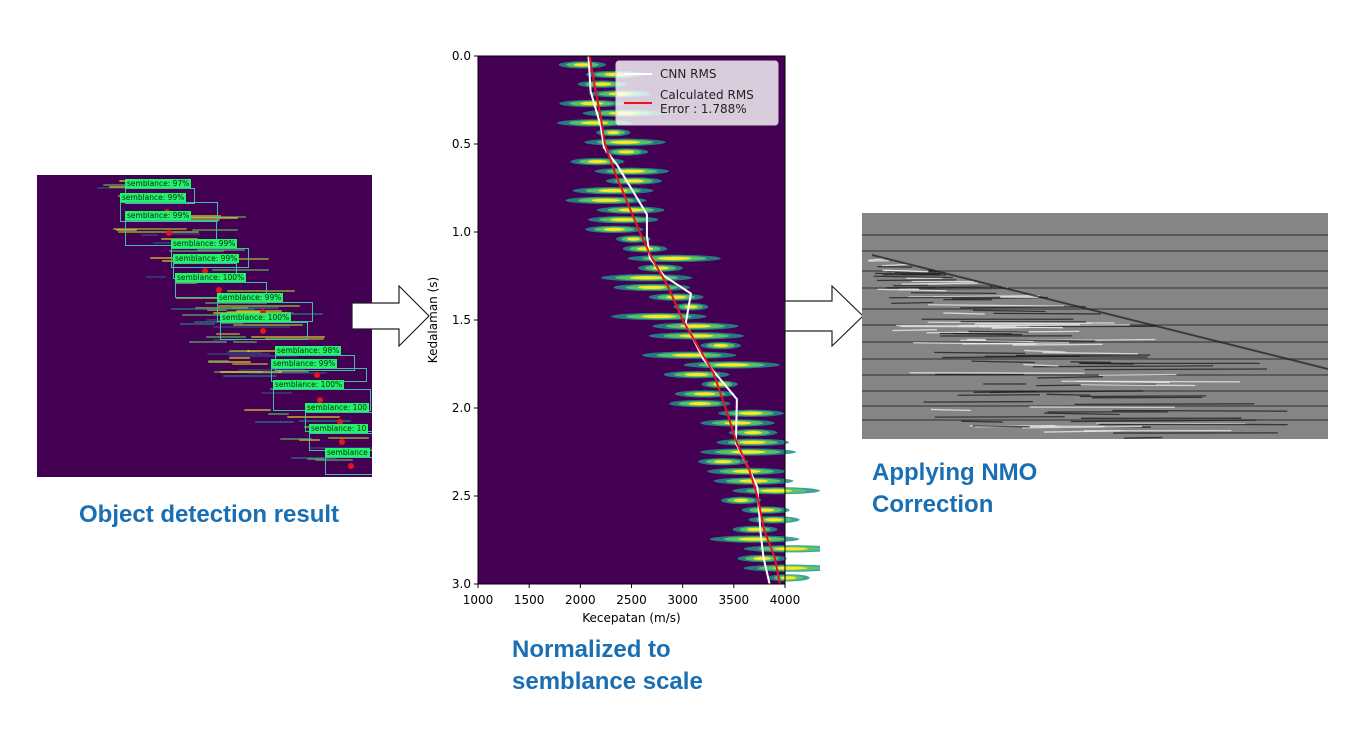 The image size is (1366, 738). Describe the element at coordinates (682, 600) in the screenshot. I see `x-tick-label: 3000` at that location.